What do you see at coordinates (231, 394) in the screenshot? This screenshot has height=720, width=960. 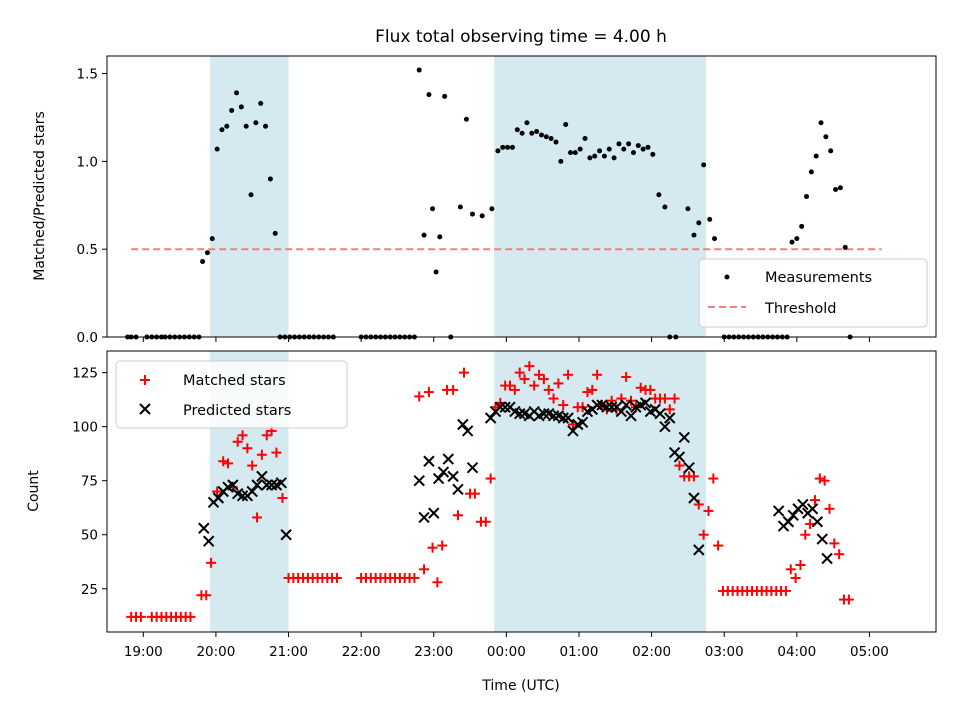 I see `bottom-legend: Matched stars Predicted stars` at bounding box center [231, 394].